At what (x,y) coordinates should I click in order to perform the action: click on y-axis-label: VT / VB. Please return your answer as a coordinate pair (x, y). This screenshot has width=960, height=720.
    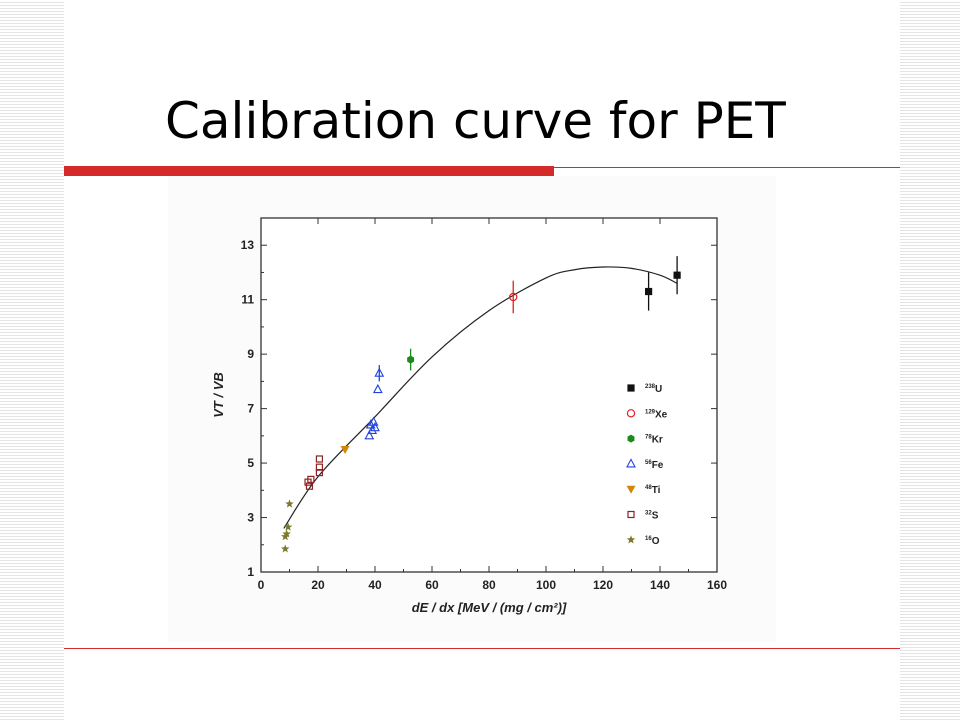
    Looking at the image, I should click on (218, 395).